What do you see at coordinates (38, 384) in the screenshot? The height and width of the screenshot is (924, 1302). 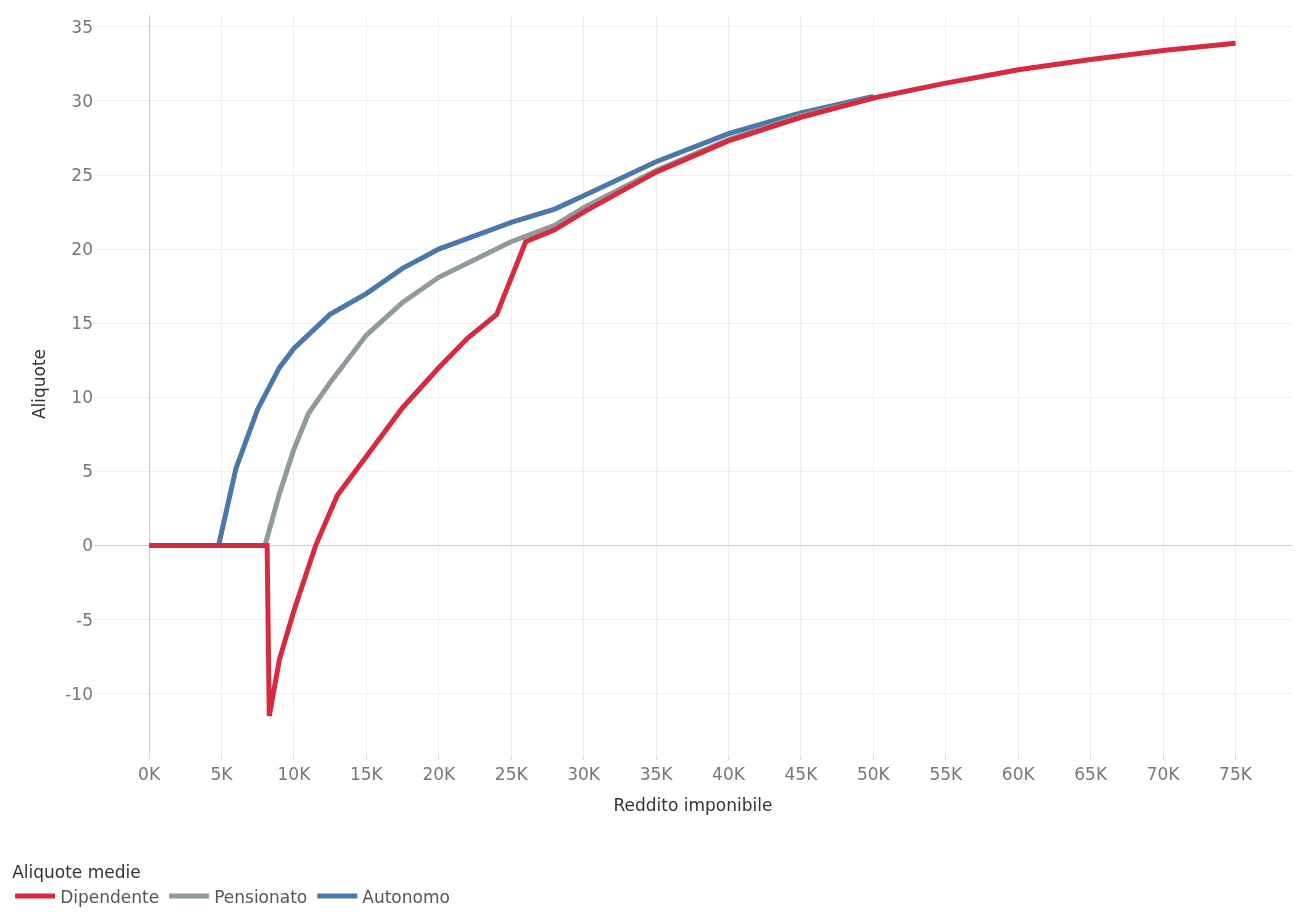 I see `y-axis-title: Aliquote` at bounding box center [38, 384].